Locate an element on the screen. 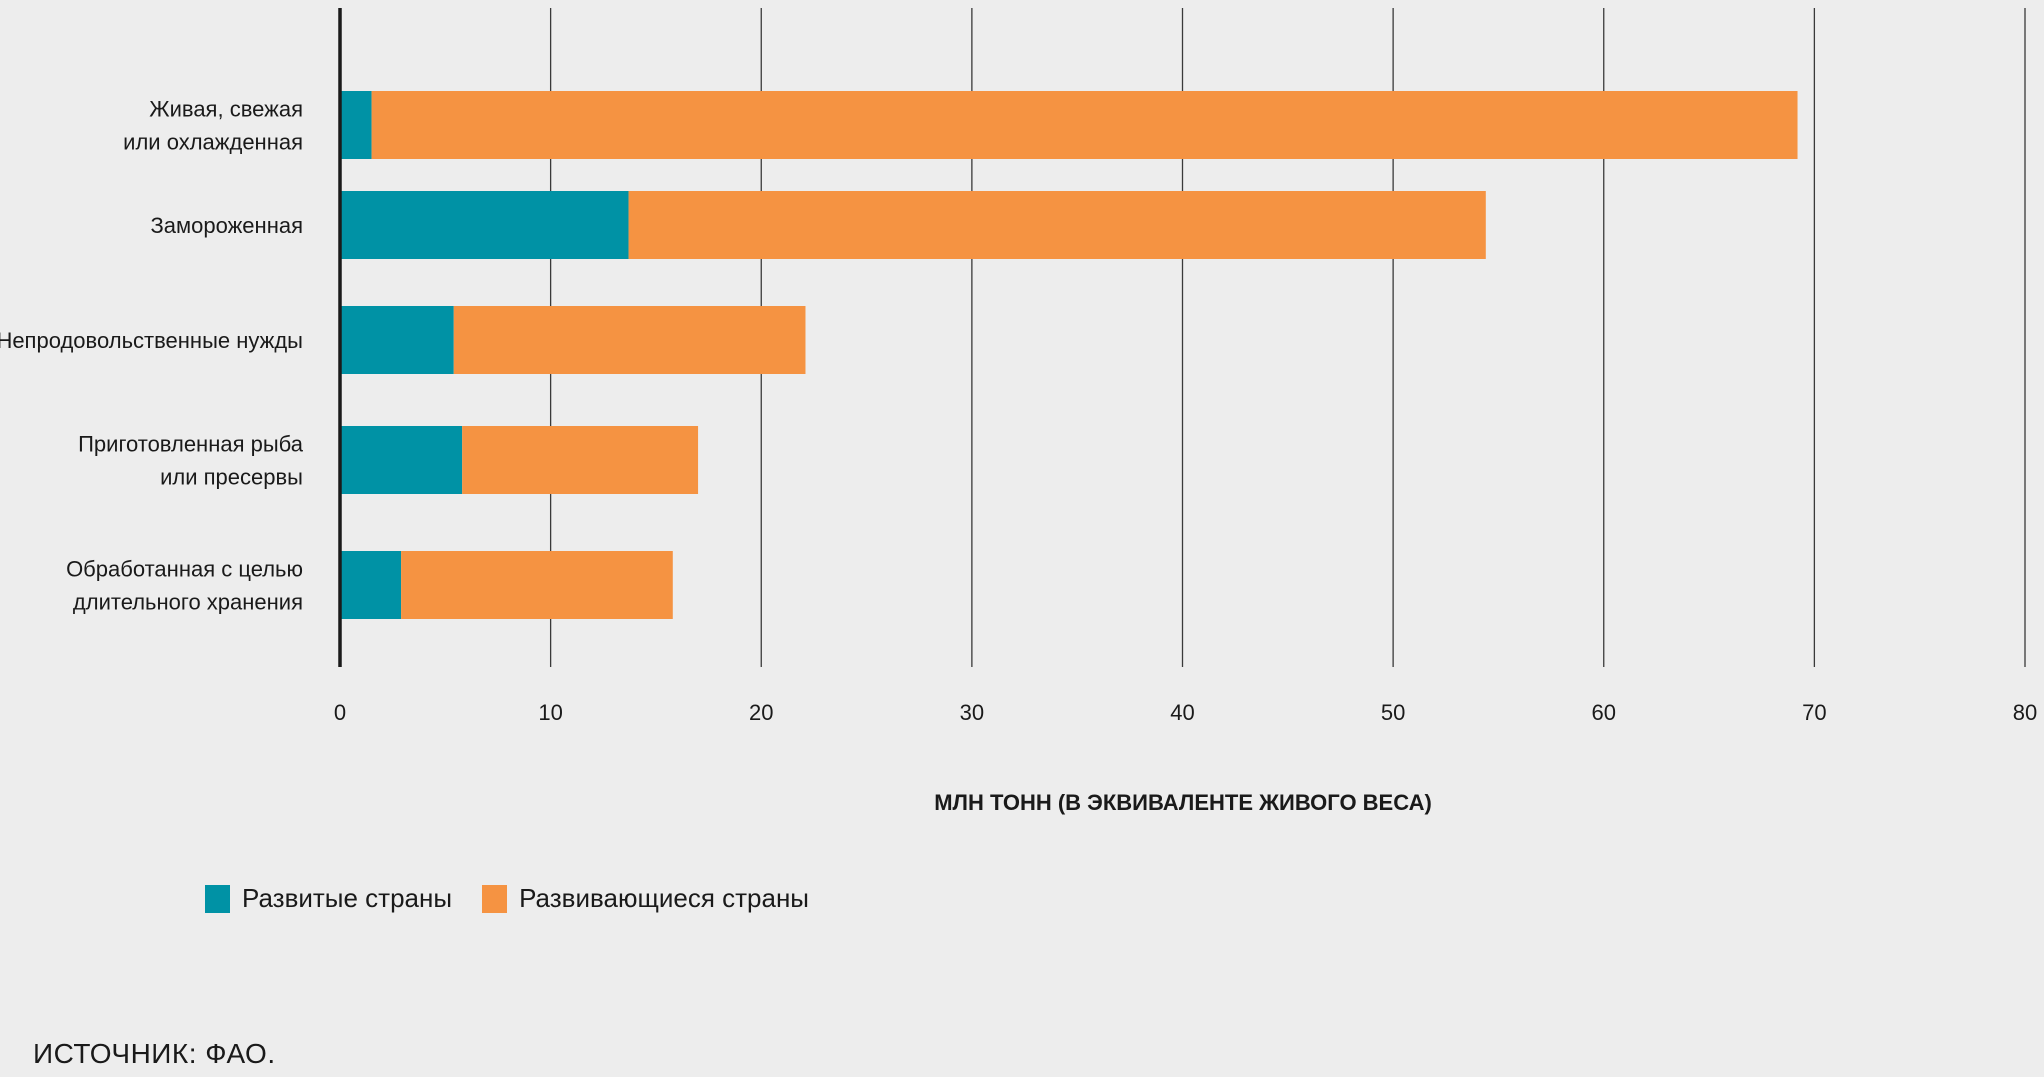 Image resolution: width=2044 pixels, height=1077 pixels. legend-swatch-developing is located at coordinates (495, 898).